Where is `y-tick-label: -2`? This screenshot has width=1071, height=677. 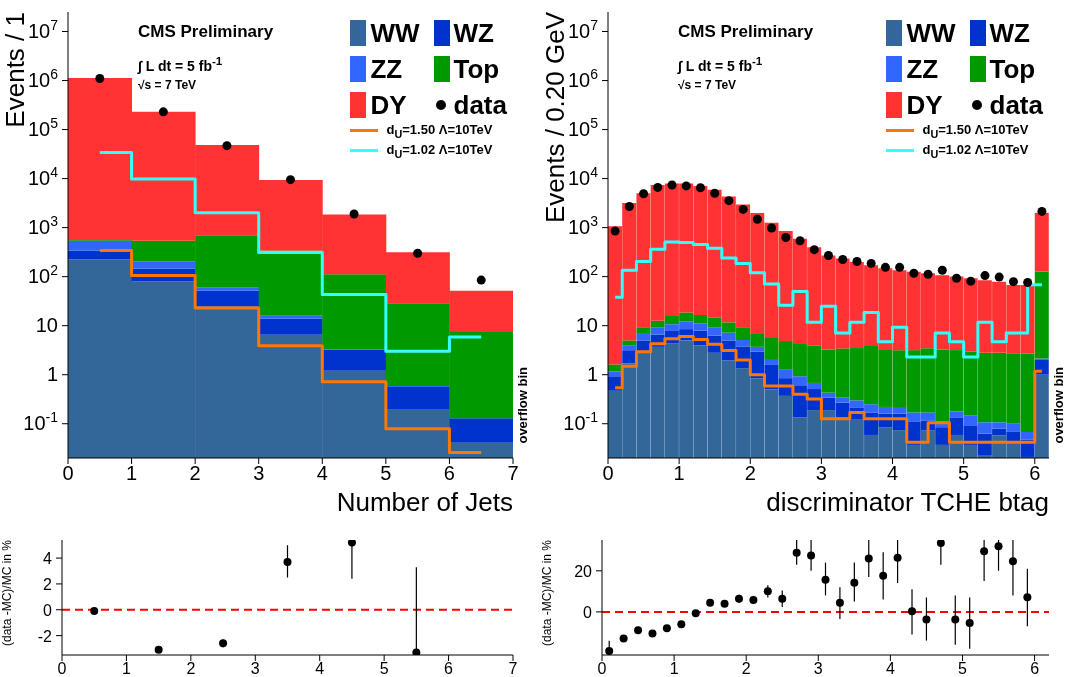
y-tick-label: -2 is located at coordinates (45, 636).